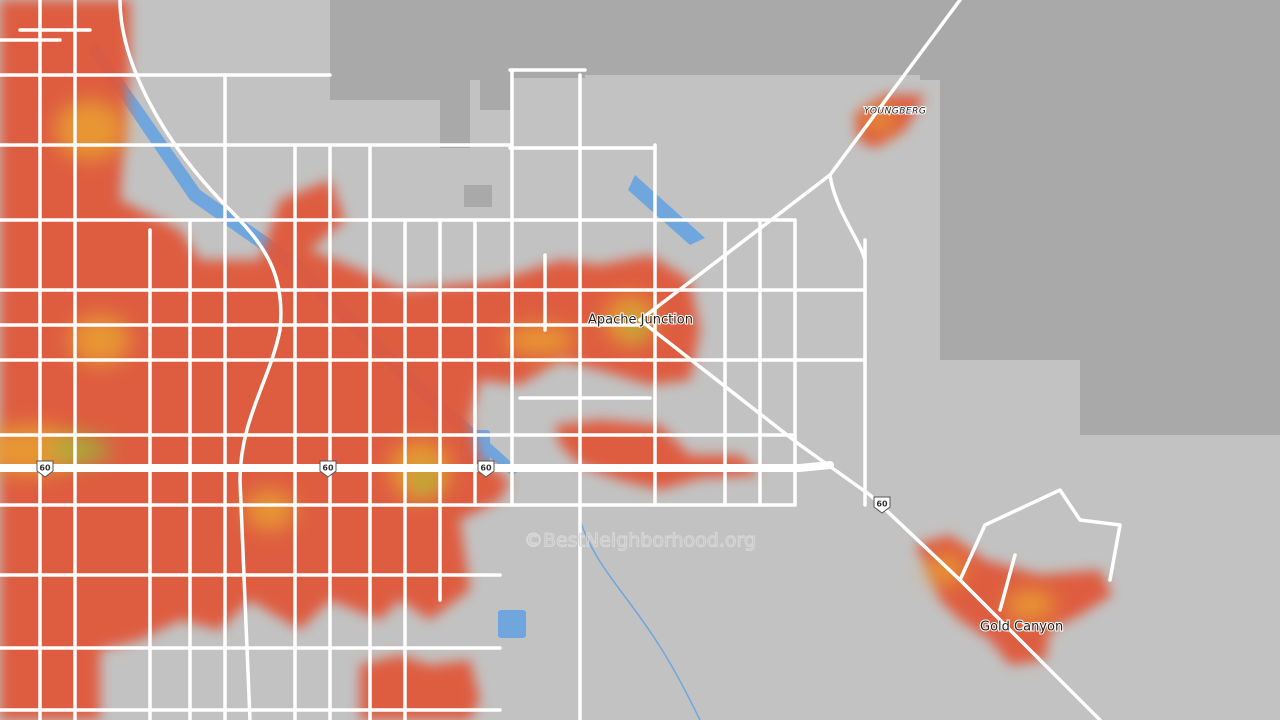 The image size is (1280, 720). Describe the element at coordinates (1021, 627) in the screenshot. I see `place-label: Gold Canyon` at that location.